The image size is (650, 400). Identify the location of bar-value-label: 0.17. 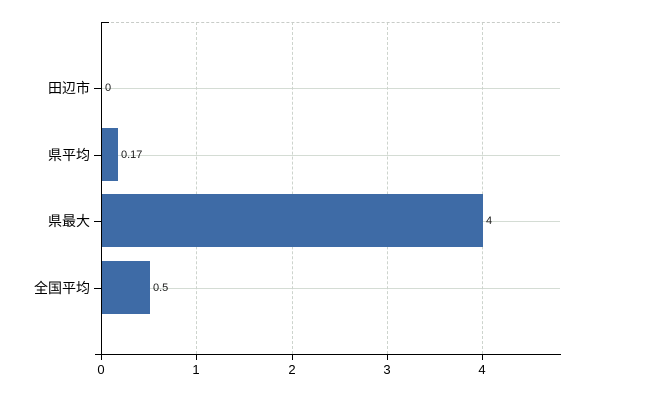
(132, 155).